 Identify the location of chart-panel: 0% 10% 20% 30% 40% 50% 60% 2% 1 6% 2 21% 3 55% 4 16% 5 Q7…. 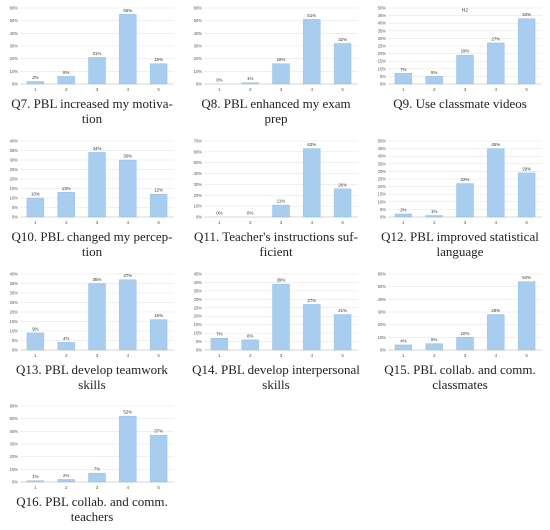
(92, 67).